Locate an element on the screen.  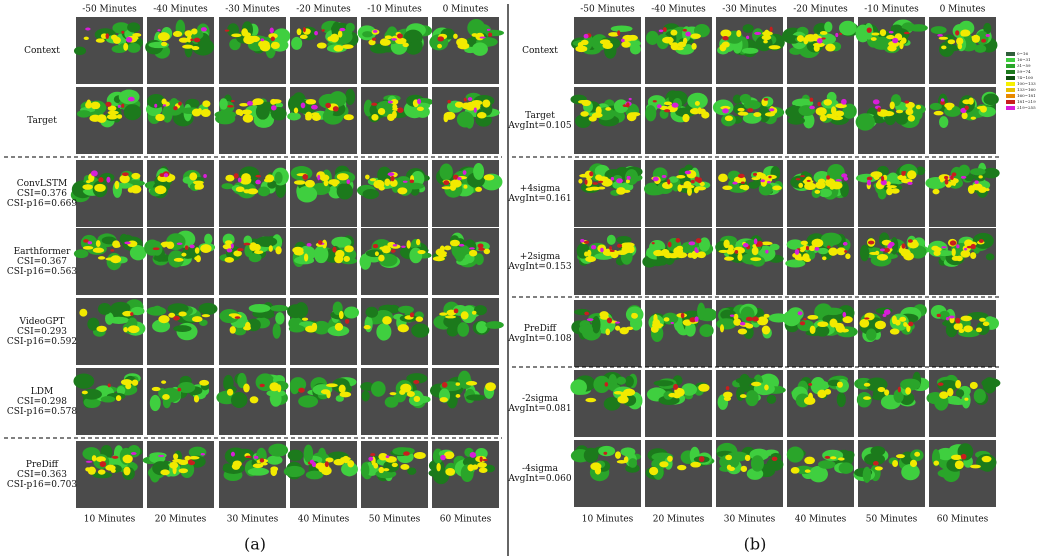
row-label: Target is located at coordinates (540, 116).